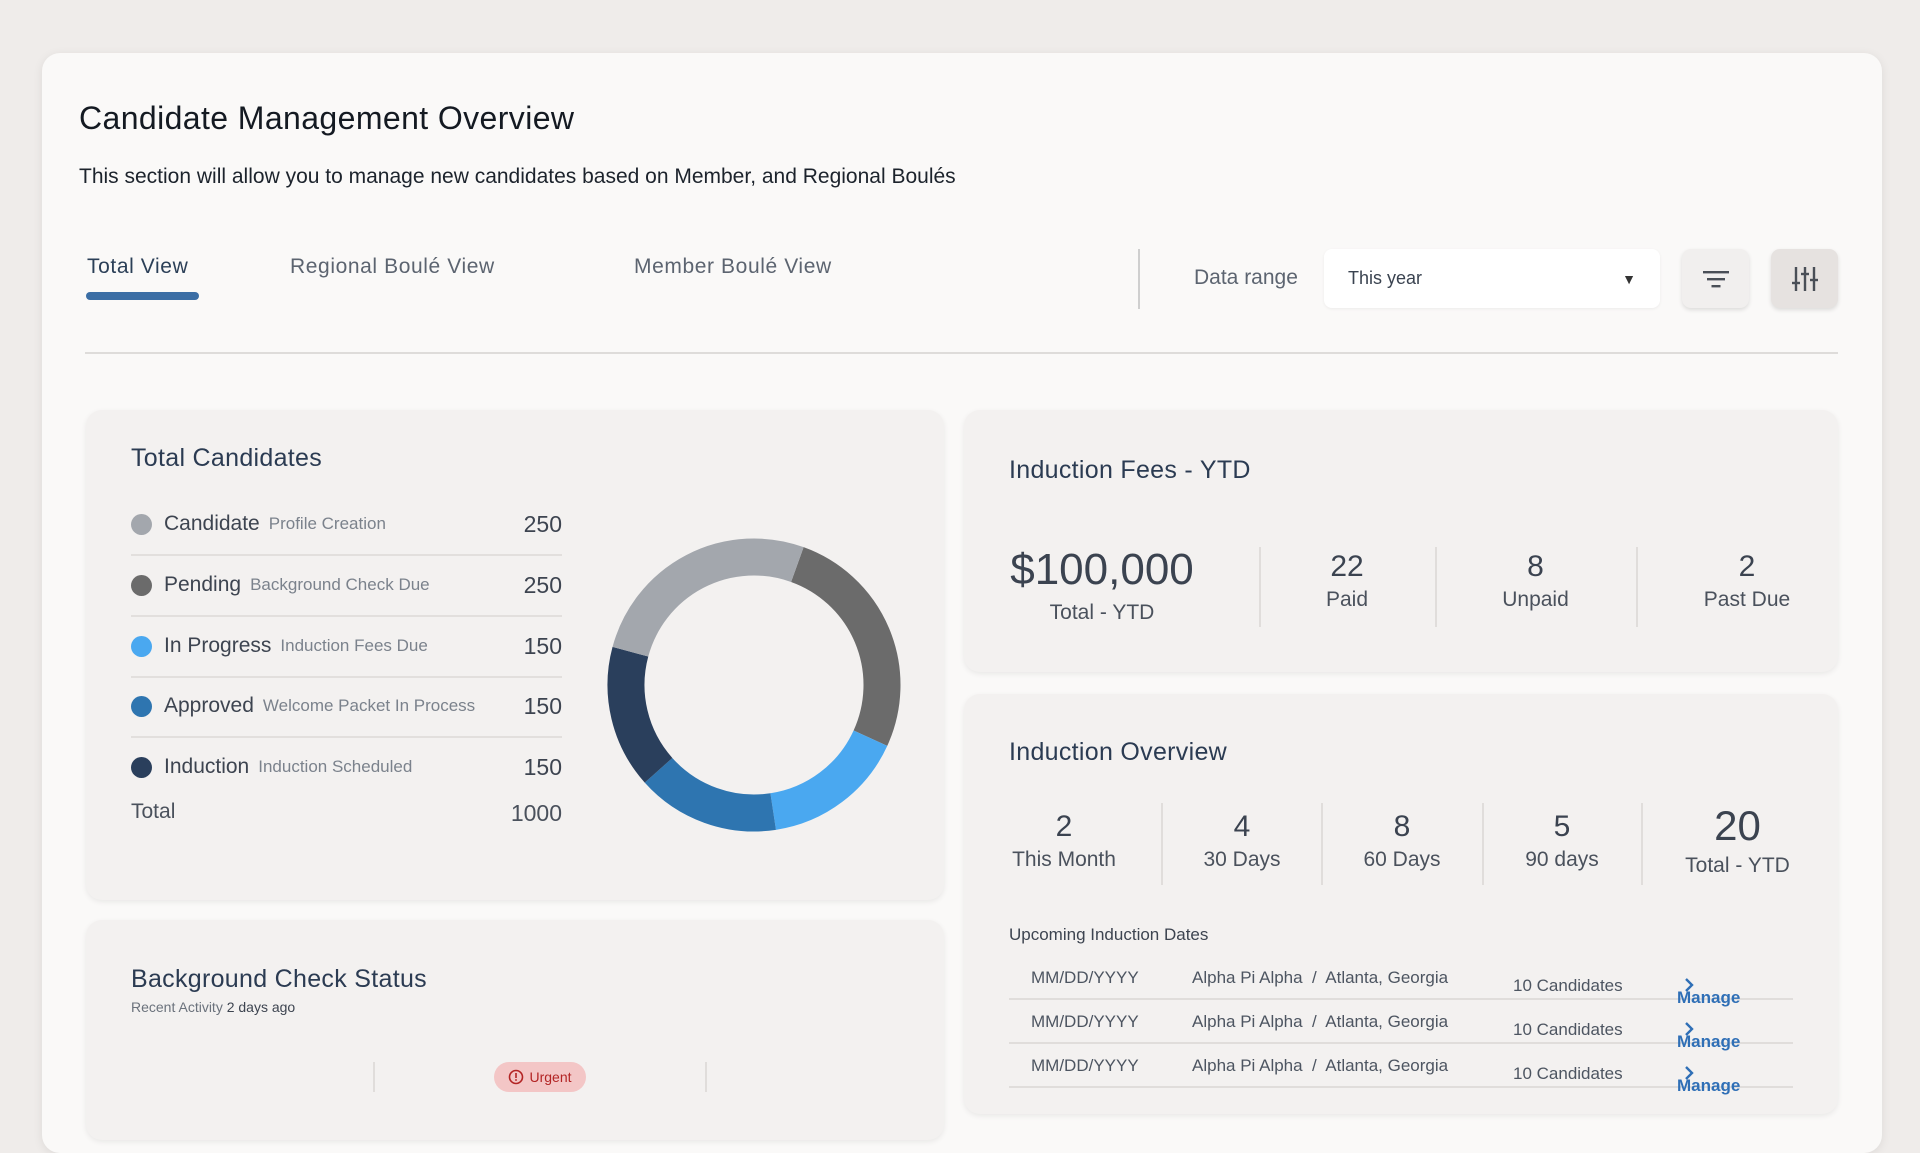 The height and width of the screenshot is (1153, 1920). I want to click on induction-90-days: 5 90 days, so click(1562, 841).